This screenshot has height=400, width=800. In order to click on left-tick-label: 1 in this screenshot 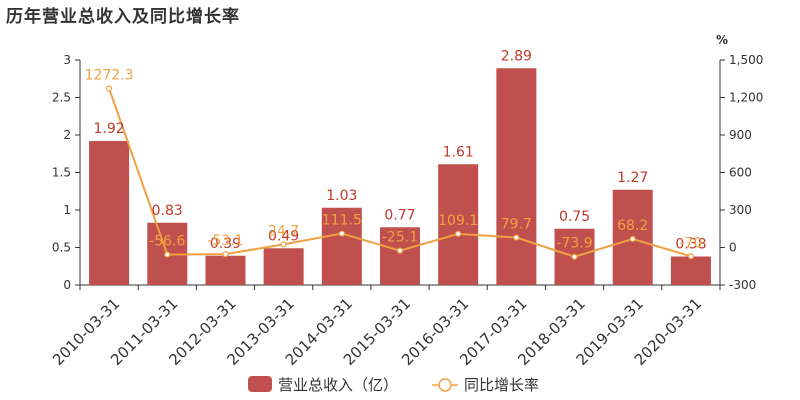, I will do `click(67, 210)`.